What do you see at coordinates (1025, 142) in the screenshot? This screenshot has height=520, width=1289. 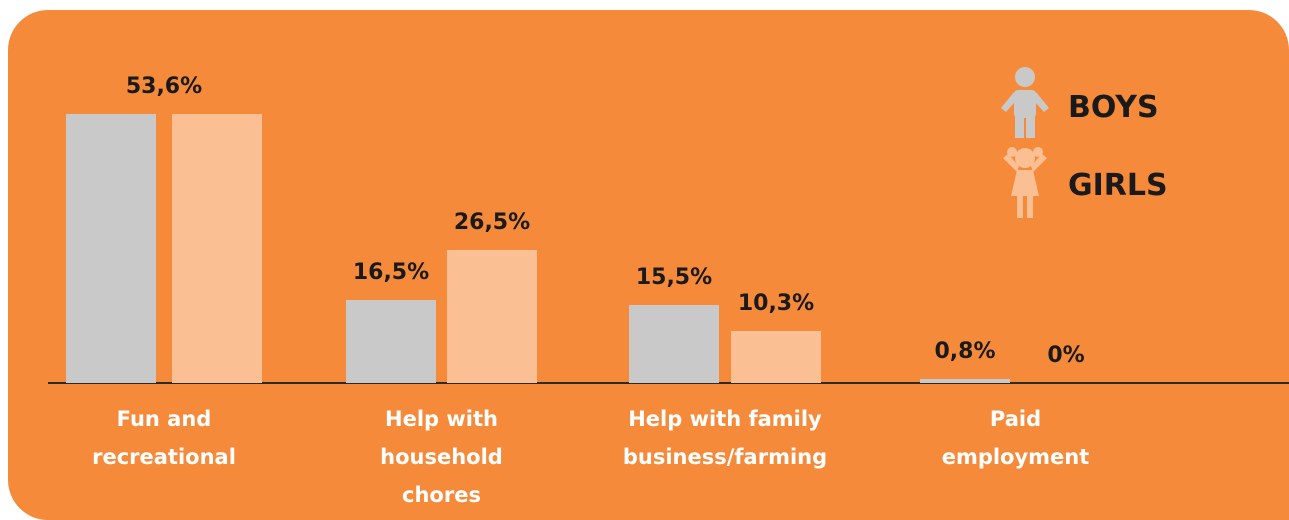 I see `legend-icons` at bounding box center [1025, 142].